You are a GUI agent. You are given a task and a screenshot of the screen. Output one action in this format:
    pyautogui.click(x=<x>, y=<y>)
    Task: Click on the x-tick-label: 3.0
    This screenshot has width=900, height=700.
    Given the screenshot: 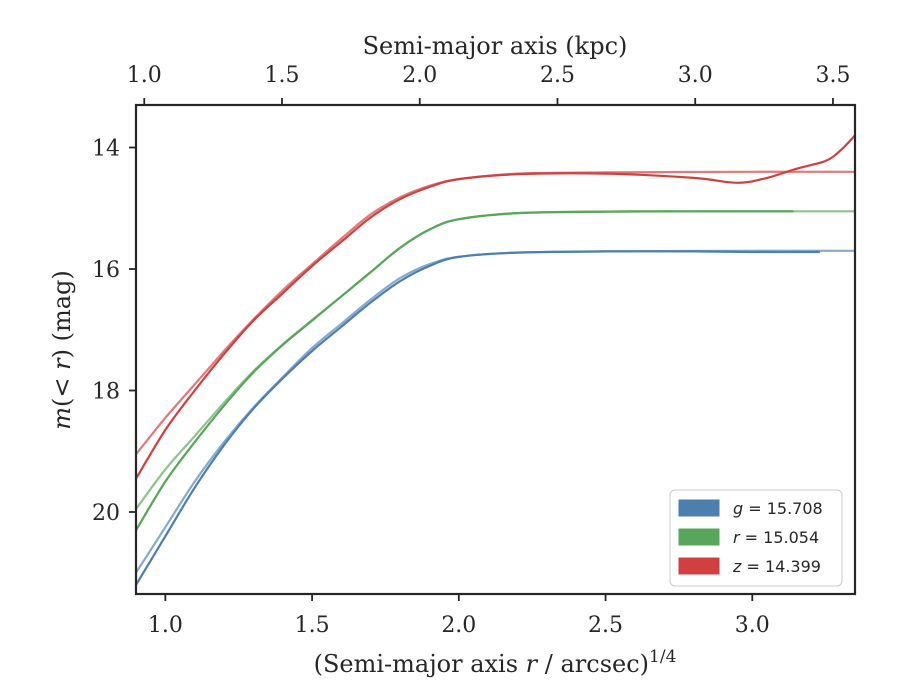 What is the action you would take?
    pyautogui.click(x=752, y=625)
    